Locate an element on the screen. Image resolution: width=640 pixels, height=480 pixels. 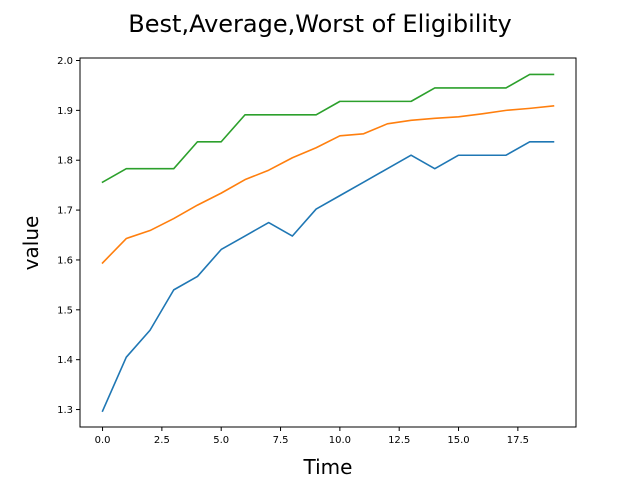
x-tick-label: 12.5 is located at coordinates (399, 440).